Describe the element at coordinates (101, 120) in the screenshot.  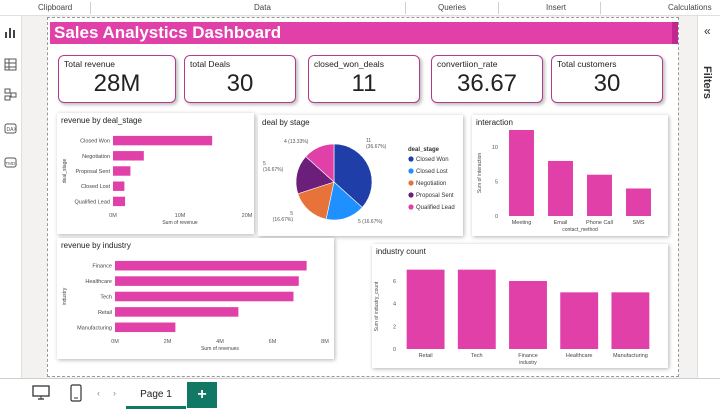
I see `chart-title: revenue by deal_stage` at that location.